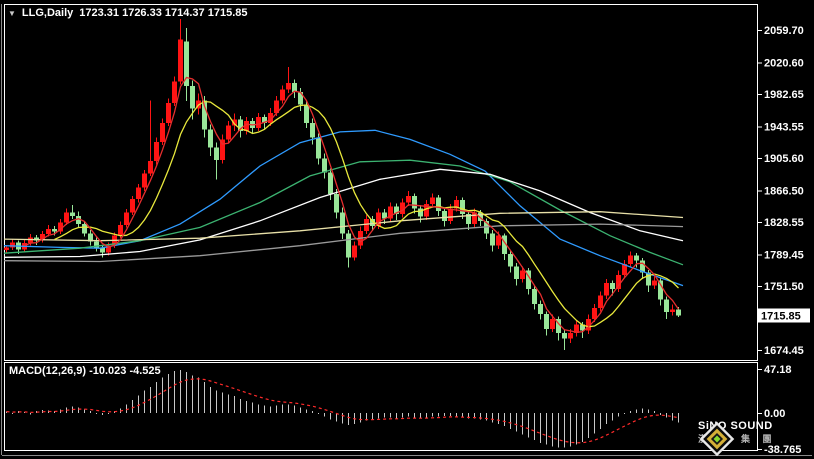 This screenshot has height=459, width=814. Describe the element at coordinates (784, 63) in the screenshot. I see `price-tick-label: 2020.60` at that location.